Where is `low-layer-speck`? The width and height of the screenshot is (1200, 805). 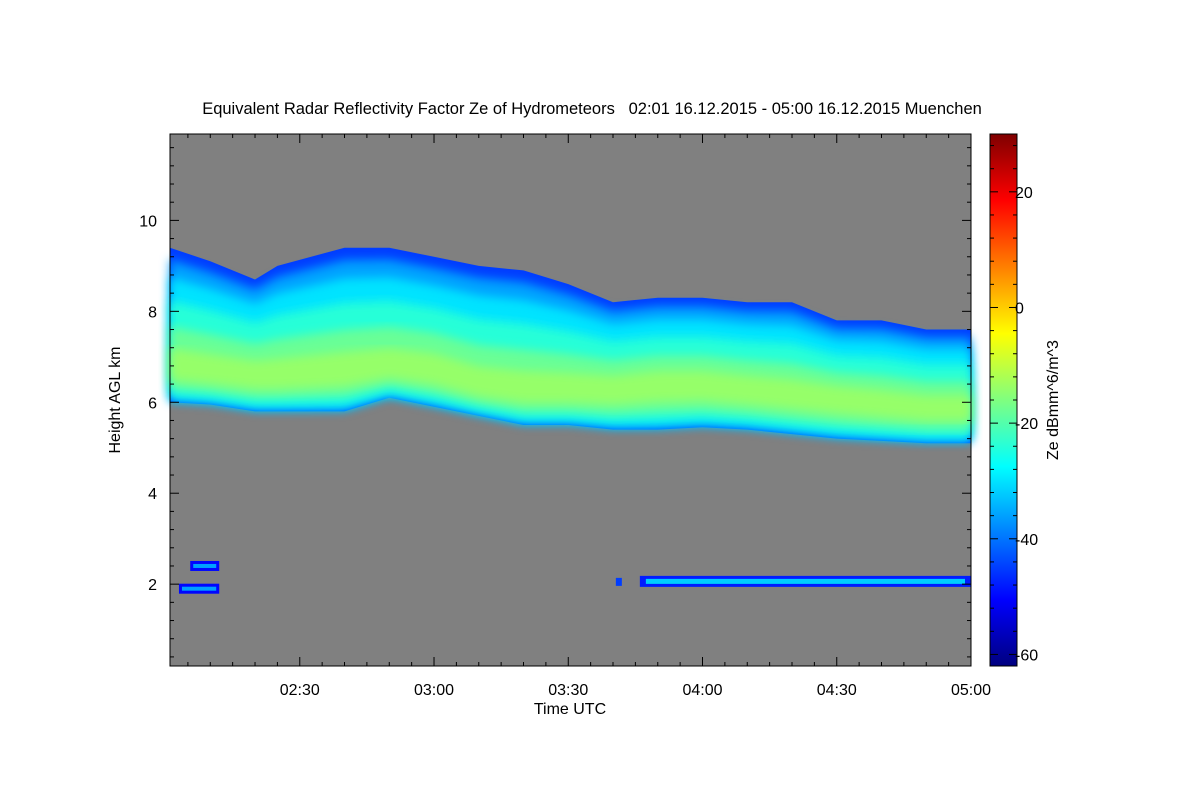
low-layer-speck is located at coordinates (618, 581).